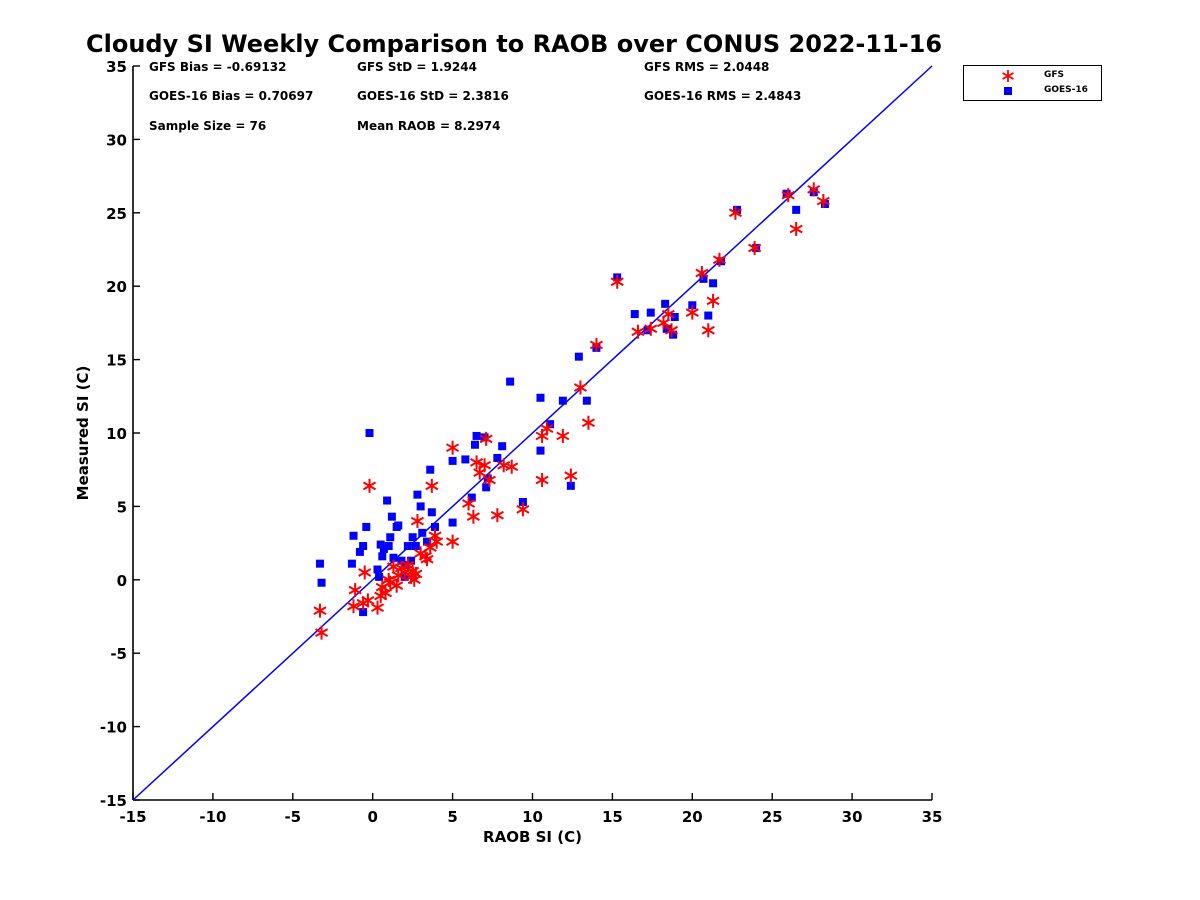 This screenshot has width=1200, height=900. I want to click on legend-label-gfs: GFS, so click(1054, 75).